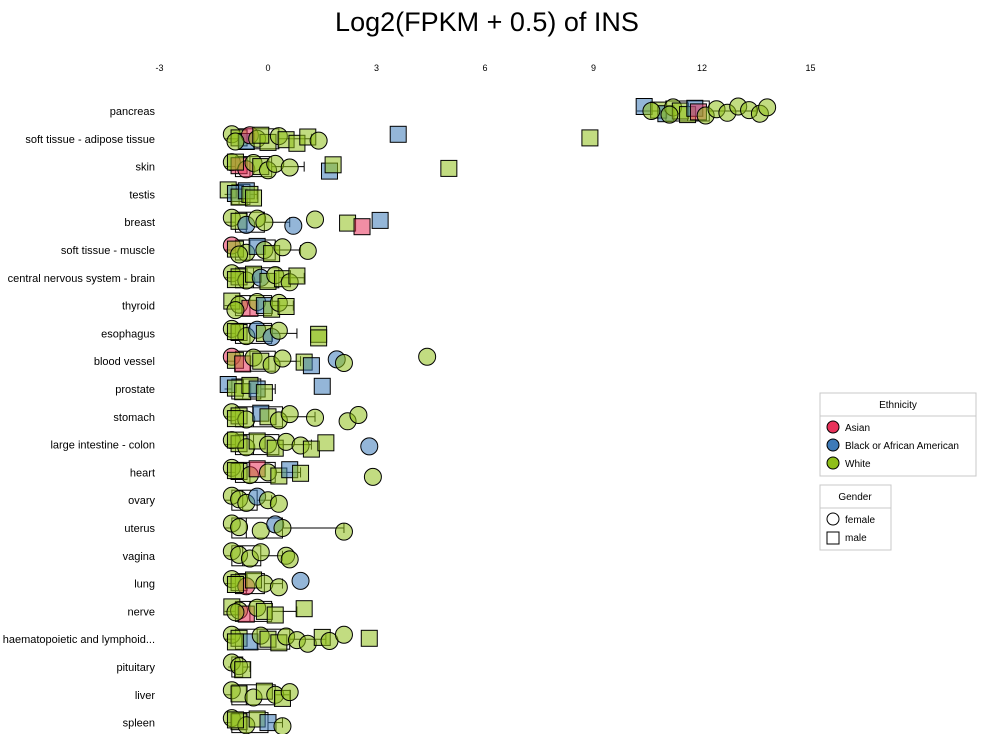 This screenshot has width=1008, height=734. Describe the element at coordinates (142, 473) in the screenshot. I see `category-label: heart` at that location.